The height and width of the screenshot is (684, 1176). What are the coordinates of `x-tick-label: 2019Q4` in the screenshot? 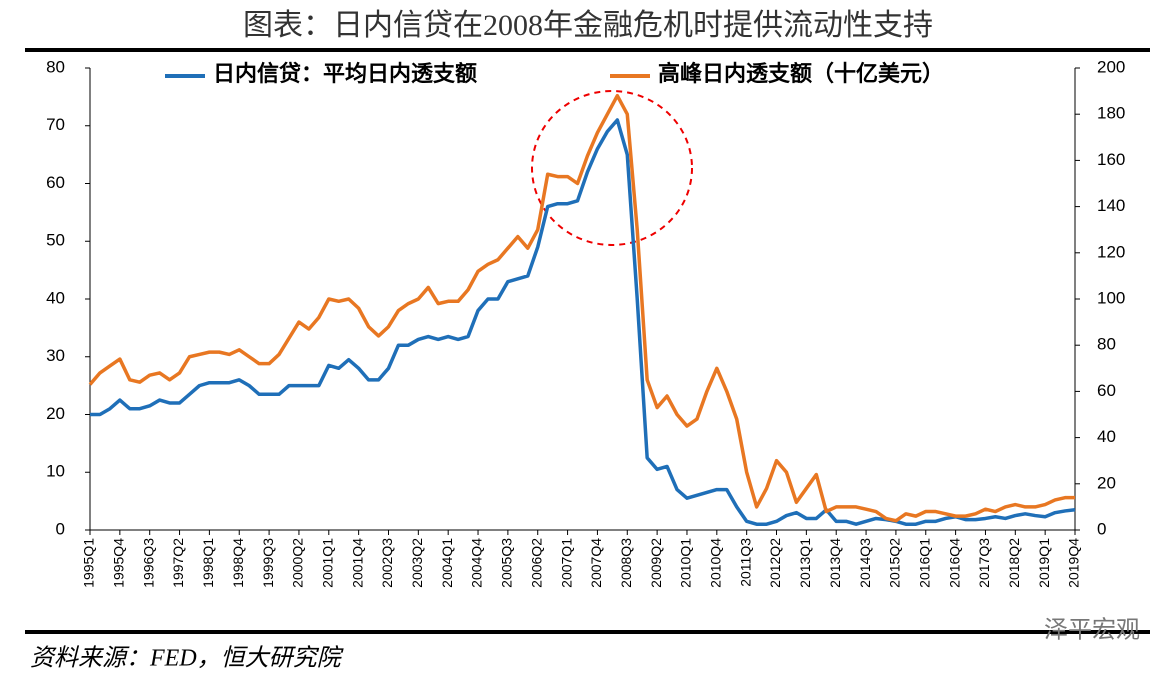 It's located at (1074, 563).